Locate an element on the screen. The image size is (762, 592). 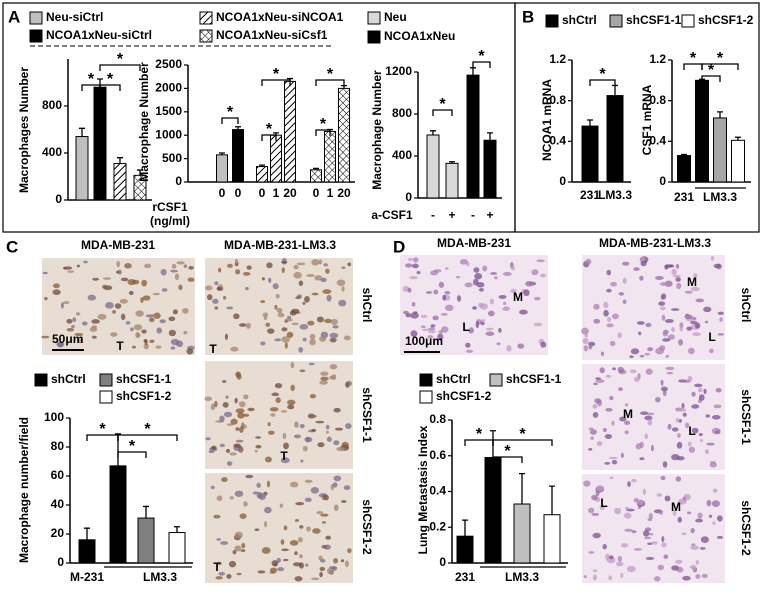
y-axis-label: Macrophages Number is located at coordinates (24, 130).